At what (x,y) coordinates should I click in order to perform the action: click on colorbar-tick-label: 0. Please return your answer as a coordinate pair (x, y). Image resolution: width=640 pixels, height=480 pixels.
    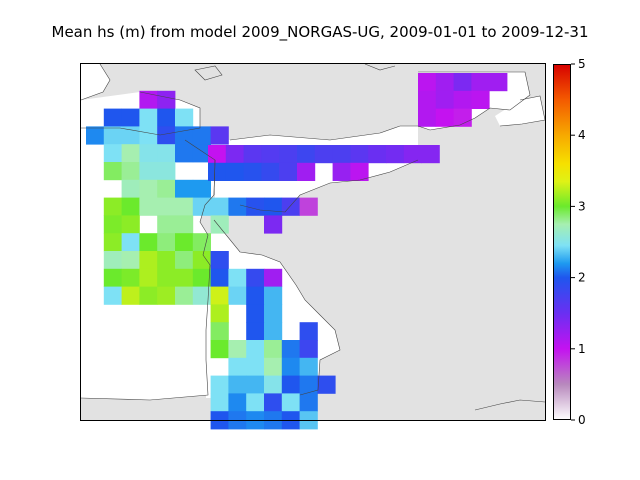
    Looking at the image, I should click on (582, 420).